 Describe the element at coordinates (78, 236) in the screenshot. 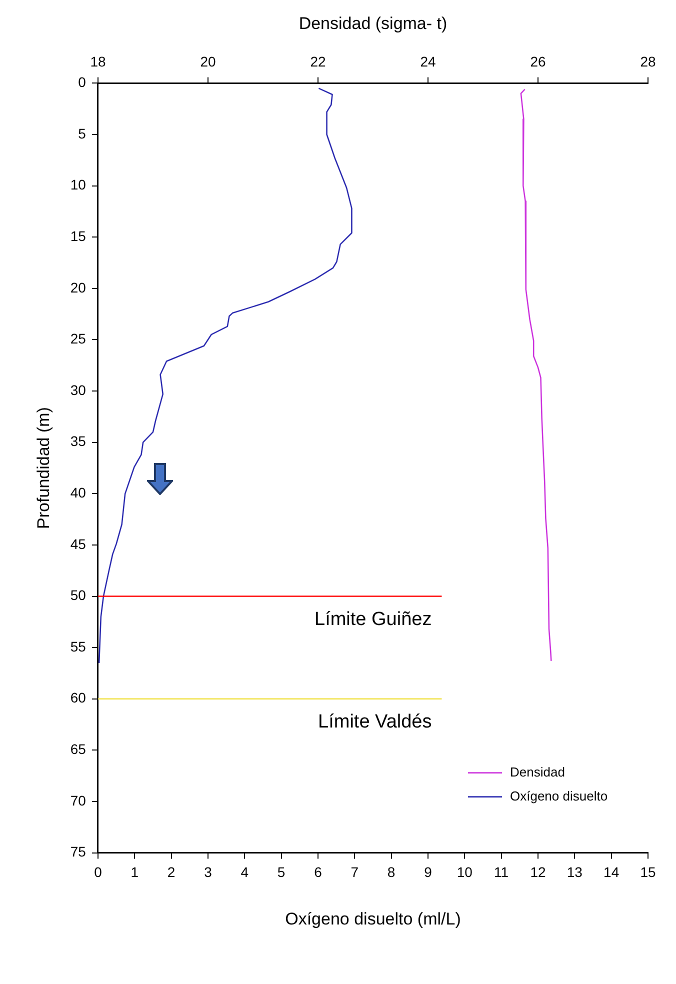

I see `y-tick-label: 15` at that location.